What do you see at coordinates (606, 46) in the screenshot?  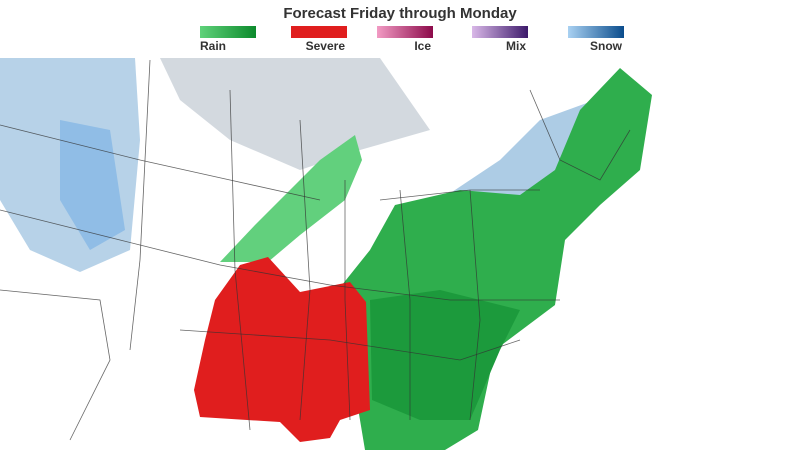 I see `legend-label: Snow` at bounding box center [606, 46].